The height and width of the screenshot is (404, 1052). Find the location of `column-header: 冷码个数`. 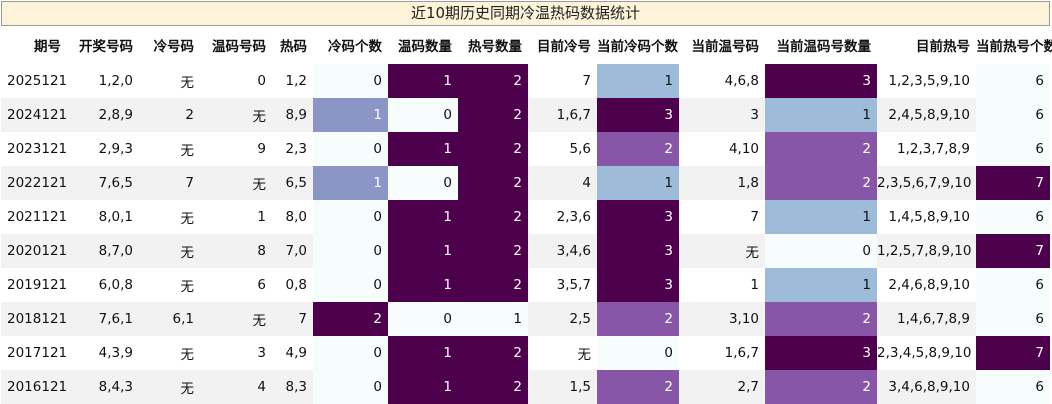

column-header: 冷码个数 is located at coordinates (355, 47).